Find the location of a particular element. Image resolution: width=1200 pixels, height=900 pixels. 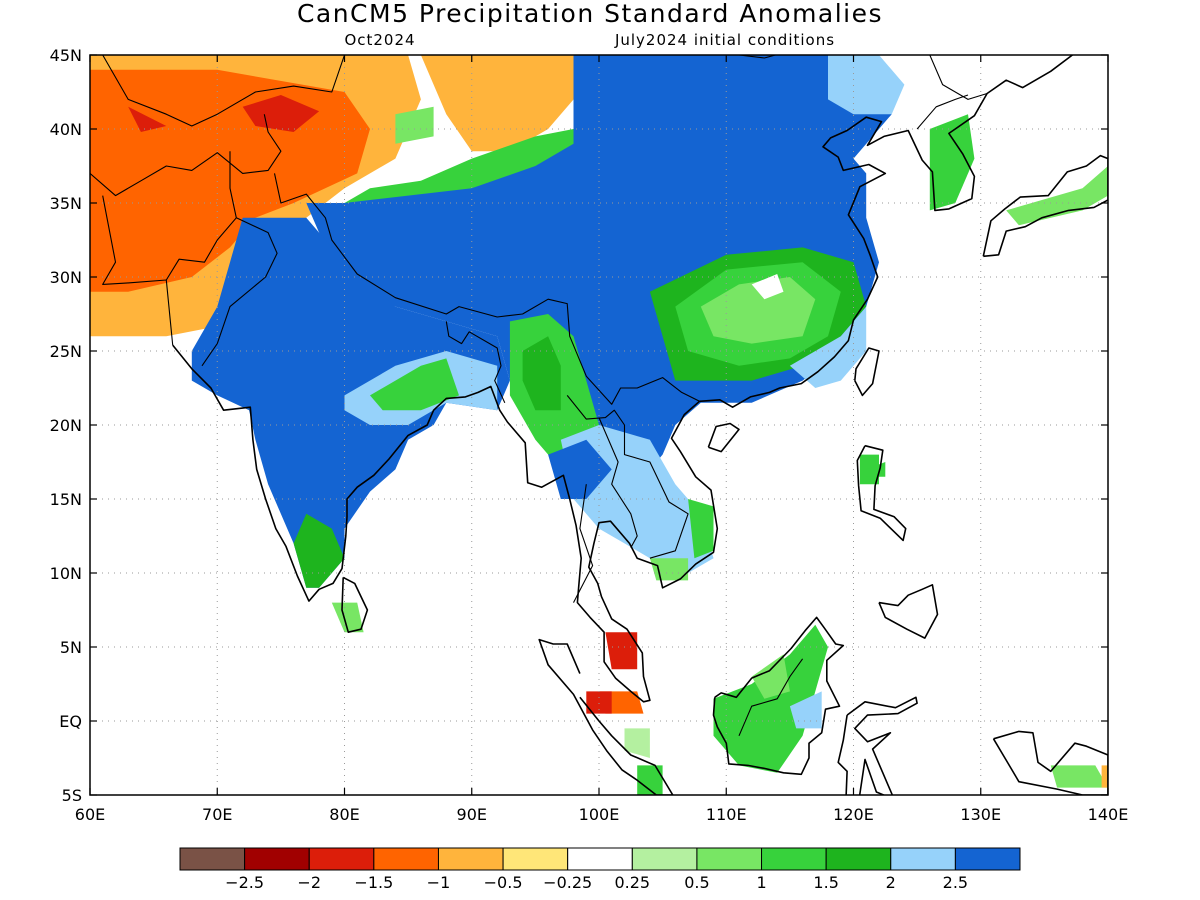

anomaly-region-png-green is located at coordinates (1079, 776).